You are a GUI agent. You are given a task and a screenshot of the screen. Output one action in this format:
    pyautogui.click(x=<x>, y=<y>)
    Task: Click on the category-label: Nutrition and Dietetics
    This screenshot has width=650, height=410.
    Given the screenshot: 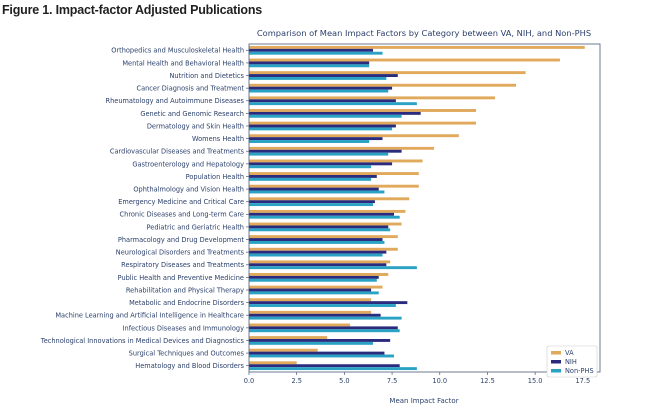 What is the action you would take?
    pyautogui.click(x=206, y=76)
    